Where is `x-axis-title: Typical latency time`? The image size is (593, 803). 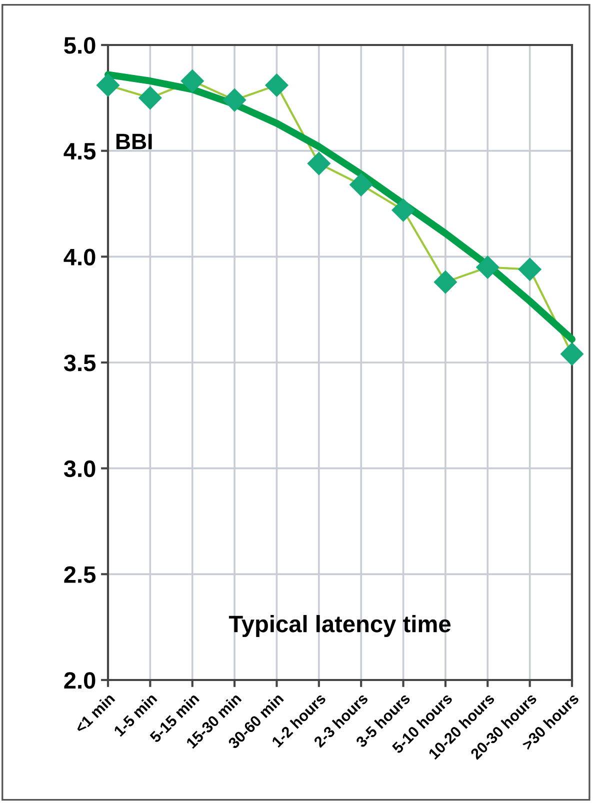 x-axis-title: Typical latency time is located at coordinates (339, 626).